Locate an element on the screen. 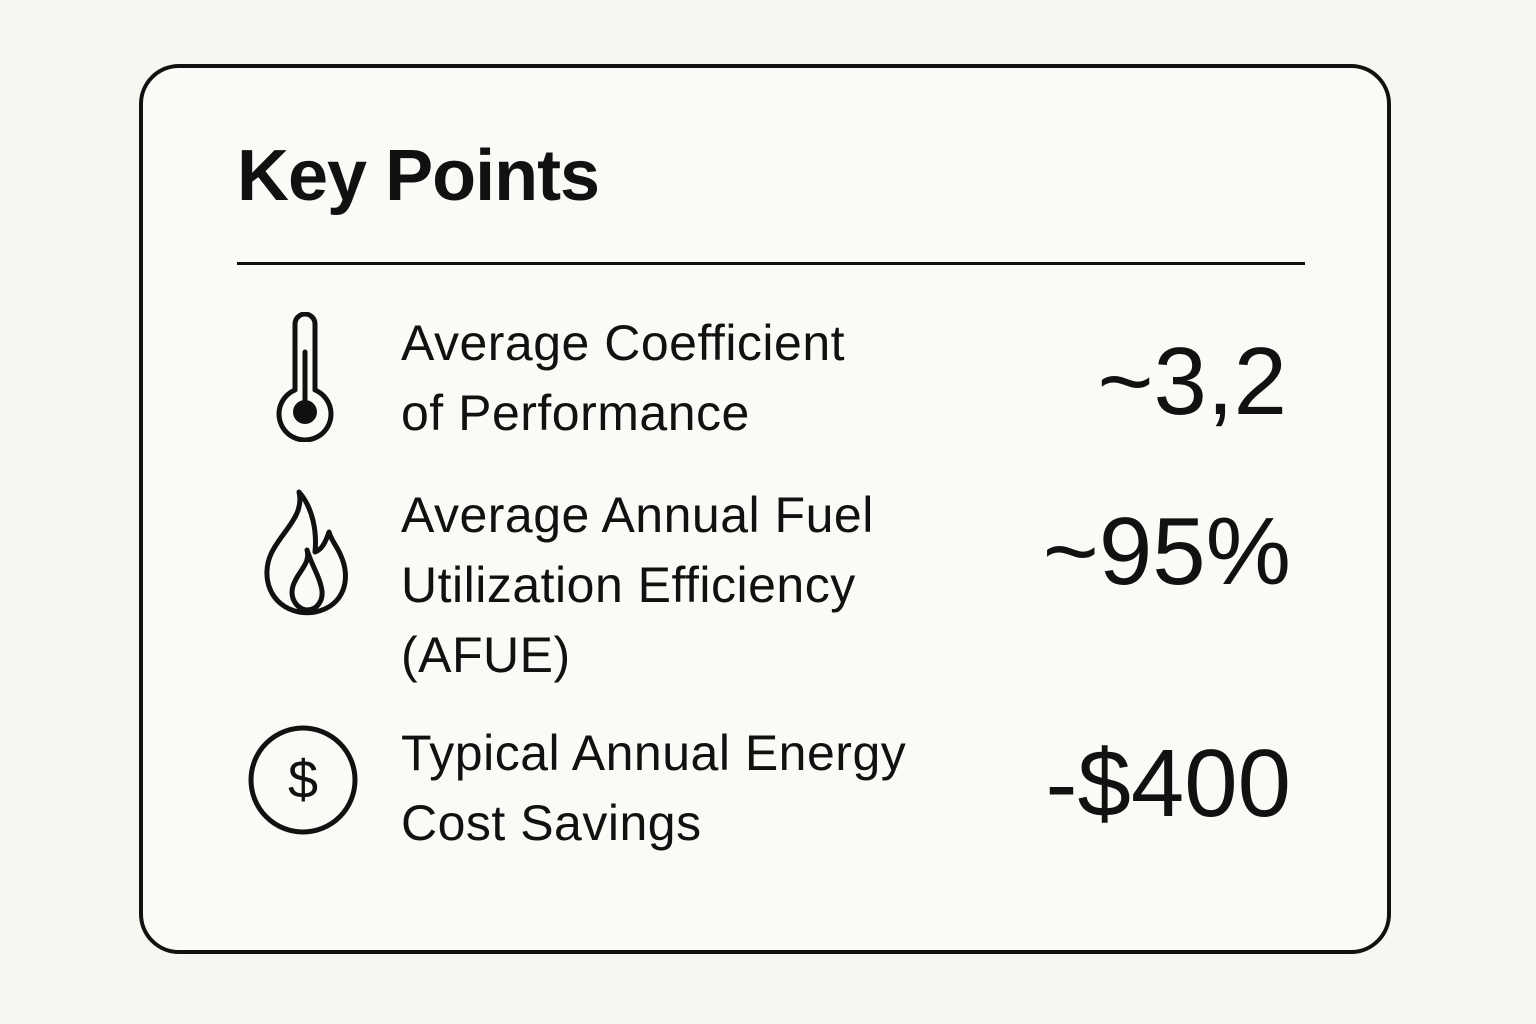 This screenshot has height=1024, width=1536. key-point-label: Average Coefficient of Performance is located at coordinates (623, 378).